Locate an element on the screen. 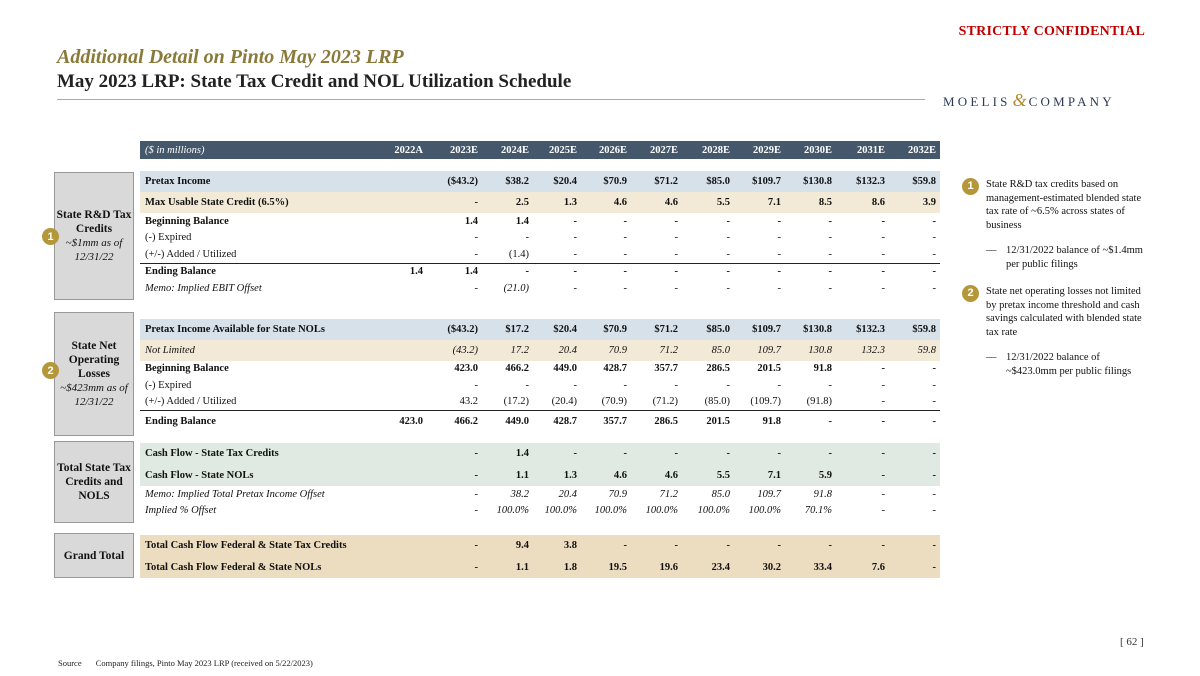  table-cell: 2.5 is located at coordinates (507, 202).